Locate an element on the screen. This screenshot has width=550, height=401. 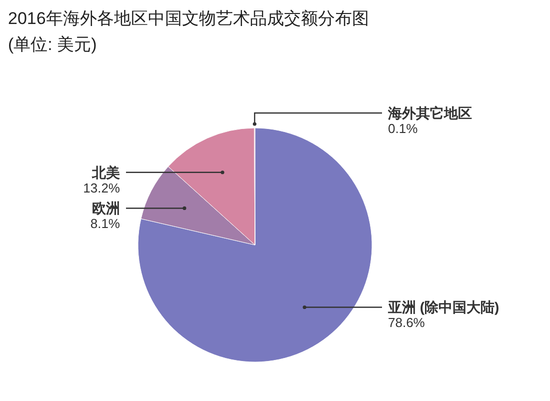
data-label: 0.1% is located at coordinates (403, 128).